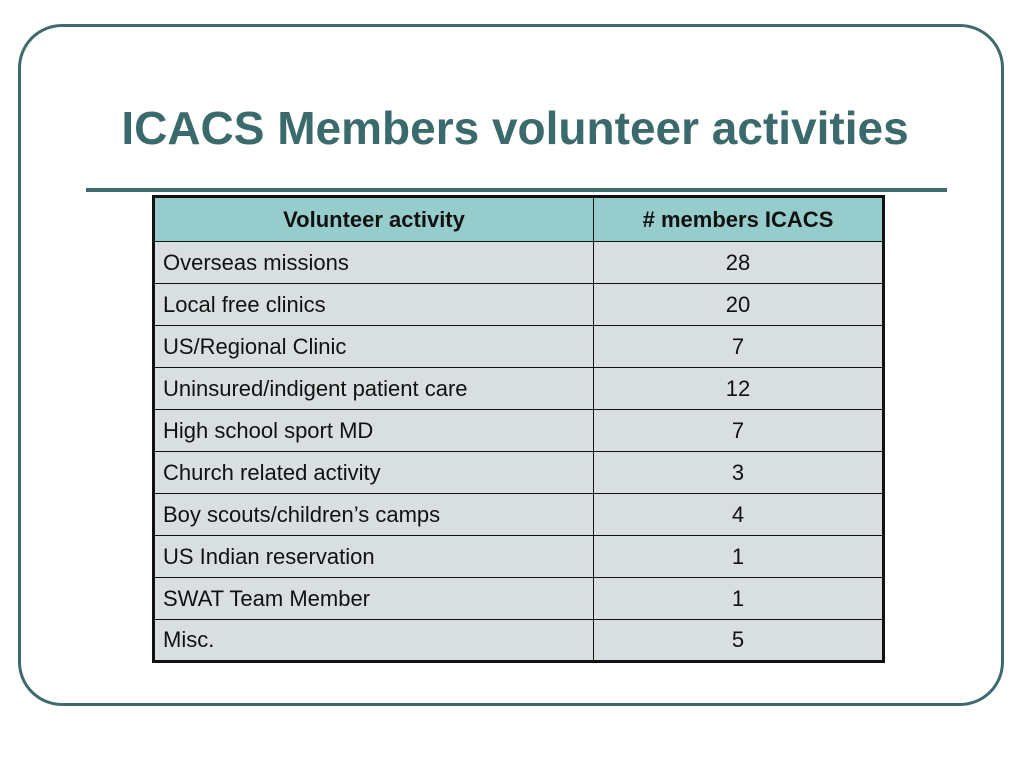 Image resolution: width=1024 pixels, height=768 pixels. What do you see at coordinates (373, 514) in the screenshot?
I see `activity-cell: Boy scouts/children’s camps` at bounding box center [373, 514].